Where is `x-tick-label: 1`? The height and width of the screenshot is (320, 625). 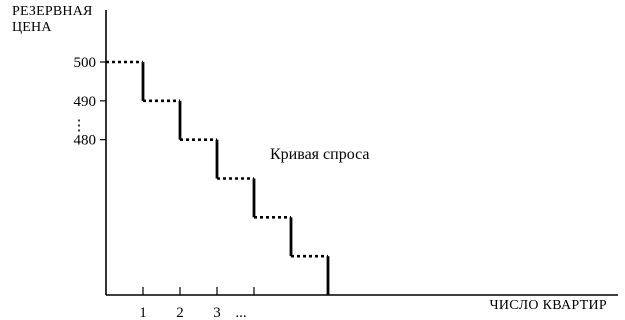
x-tick-label: 1 is located at coordinates (143, 312).